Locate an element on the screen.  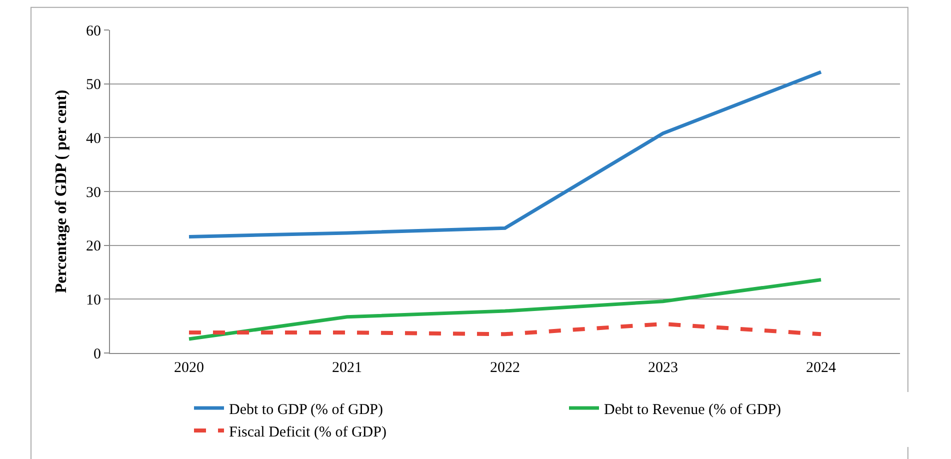
legend-label: Debt to Revenue (% of GDP) is located at coordinates (693, 410).